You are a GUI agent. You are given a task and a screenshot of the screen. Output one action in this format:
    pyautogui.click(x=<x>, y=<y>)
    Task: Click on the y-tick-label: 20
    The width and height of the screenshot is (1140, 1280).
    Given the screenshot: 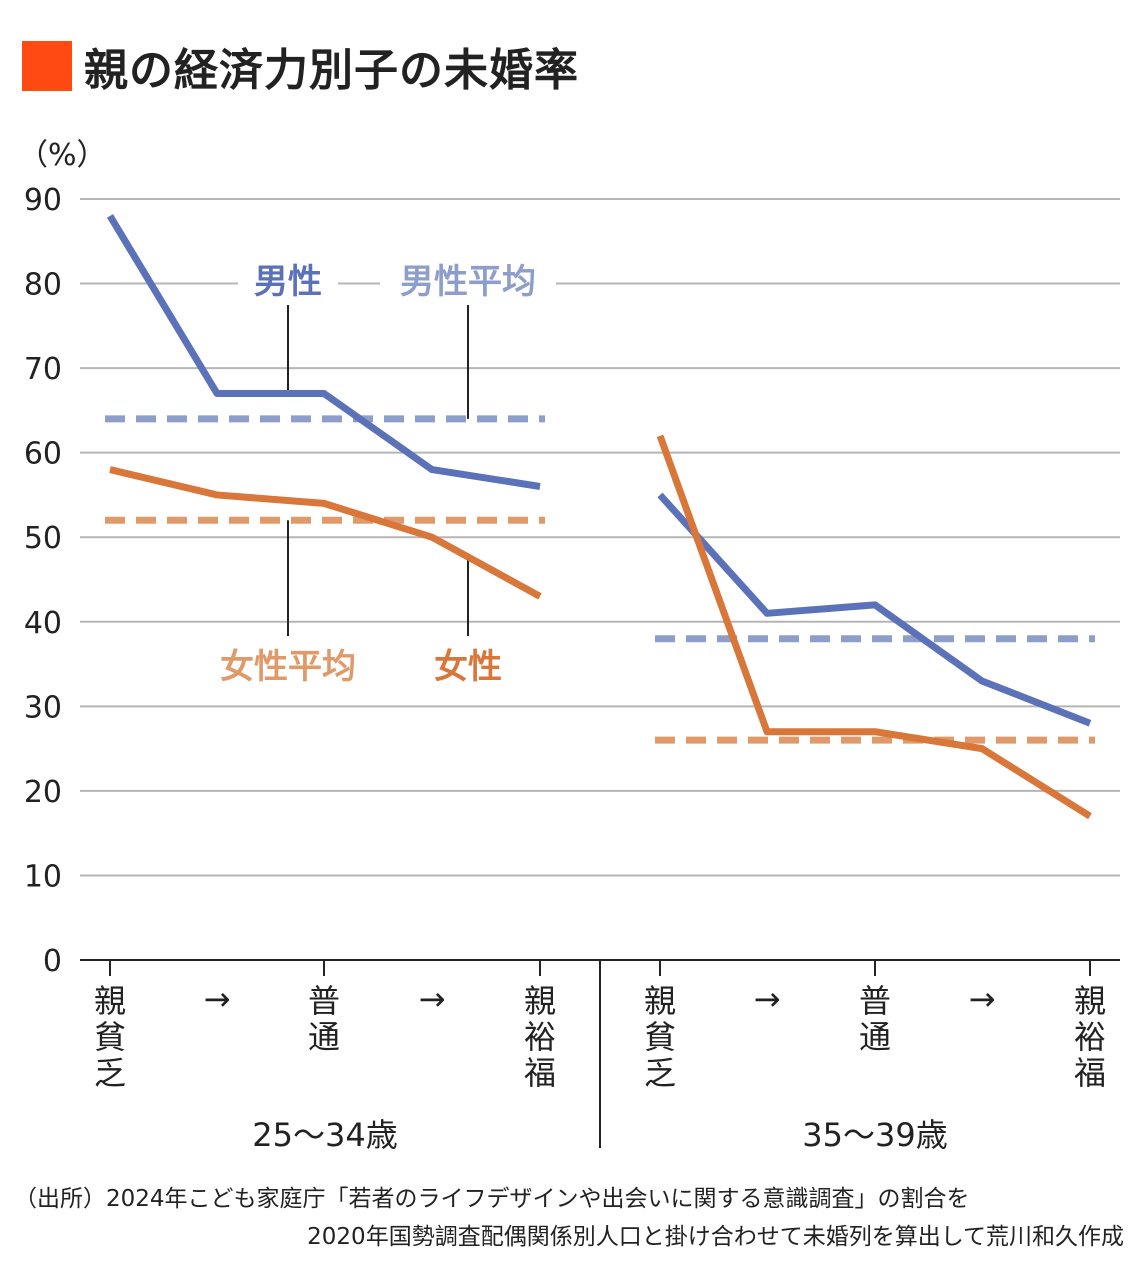 What is the action you would take?
    pyautogui.click(x=43, y=792)
    